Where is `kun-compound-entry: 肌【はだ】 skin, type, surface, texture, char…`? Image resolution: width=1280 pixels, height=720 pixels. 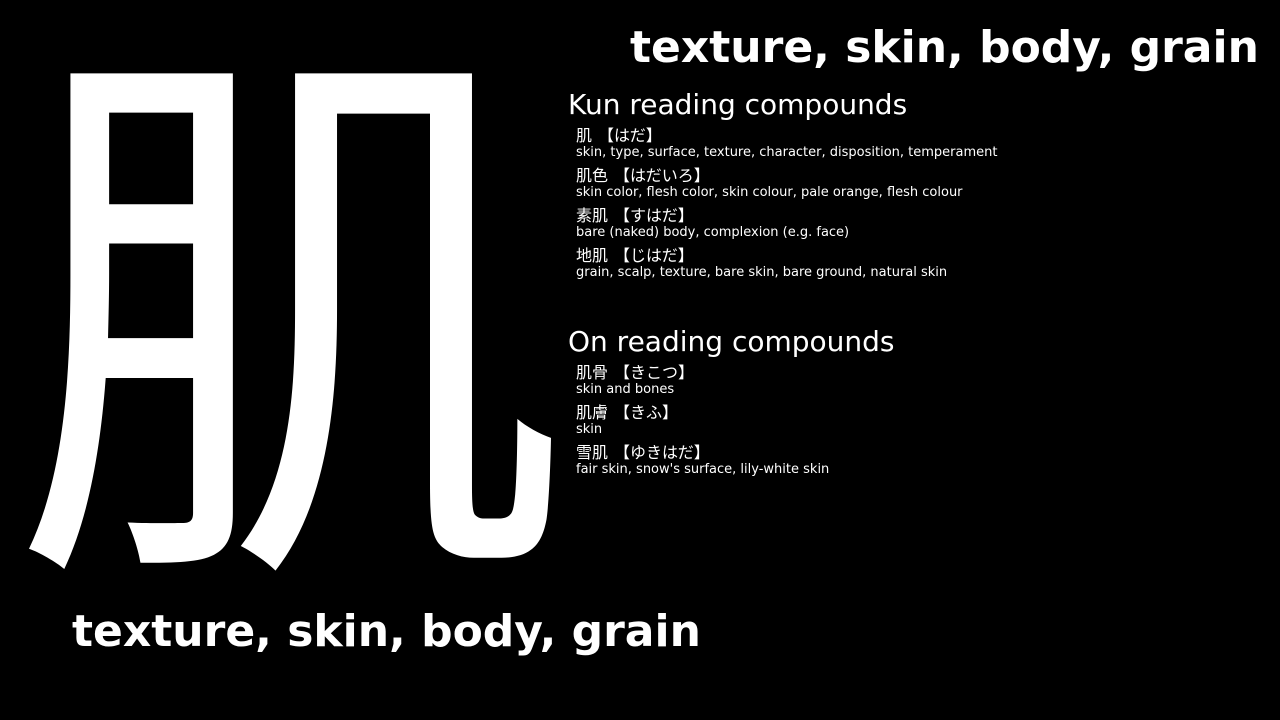
kun-compound-entry: 肌【はだ】 skin, type, surface, texture, char… is located at coordinates (922, 144).